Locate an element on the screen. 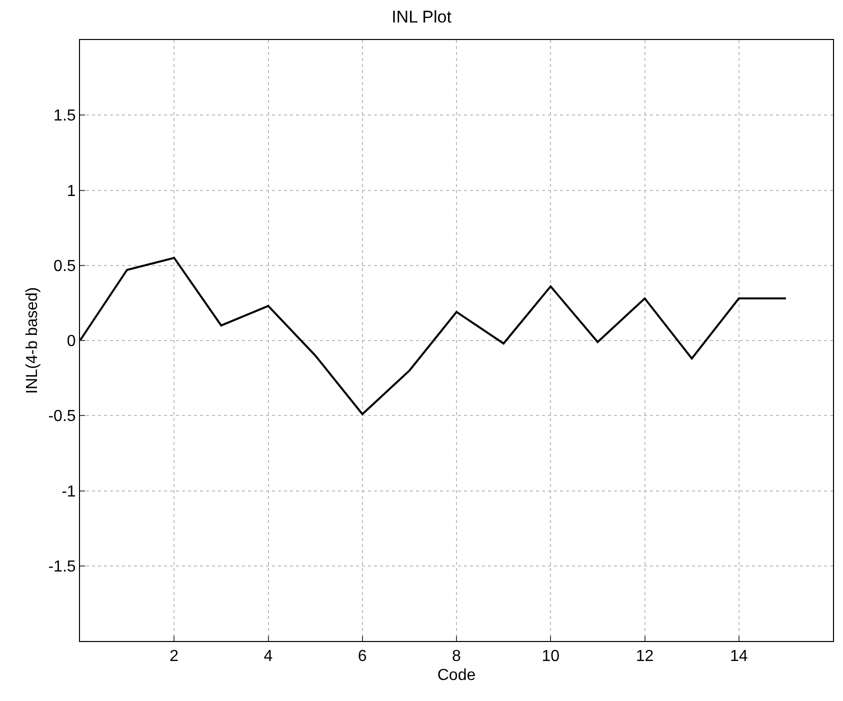  y-axis-title: INL(4-b based) is located at coordinates (33, 340).